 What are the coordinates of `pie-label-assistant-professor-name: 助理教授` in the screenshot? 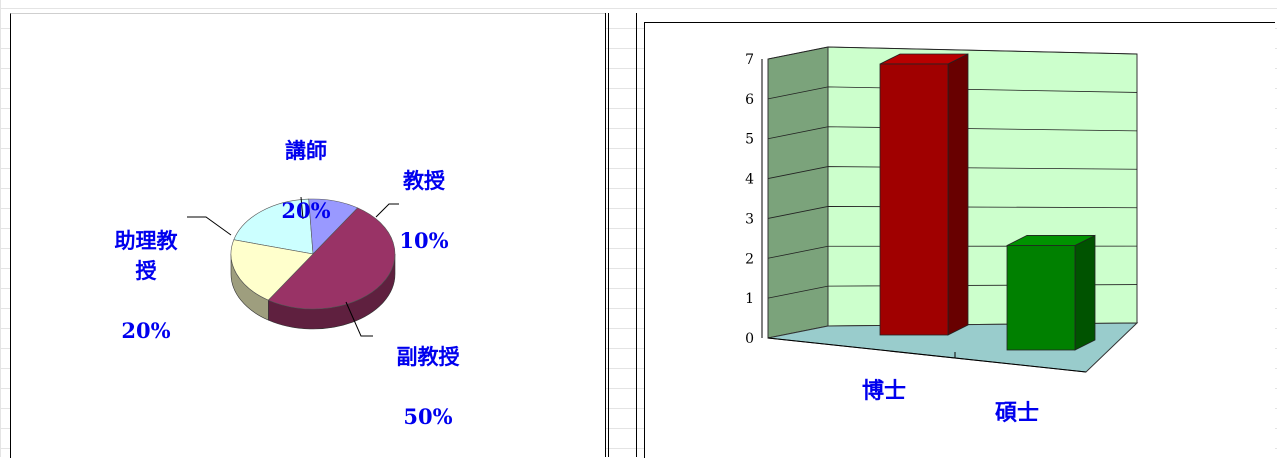 It's located at (146, 255).